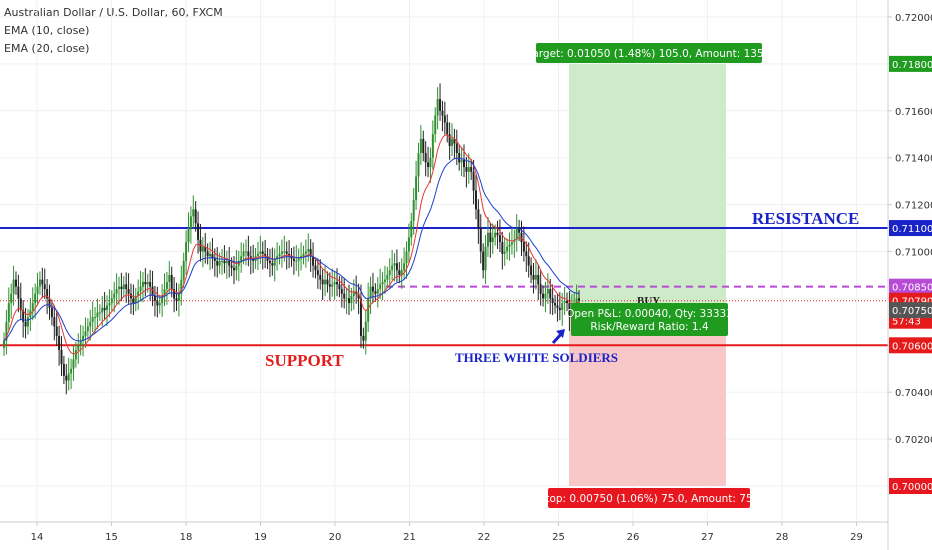 The height and width of the screenshot is (550, 932). I want to click on price-label: 0.71800, so click(910, 63).